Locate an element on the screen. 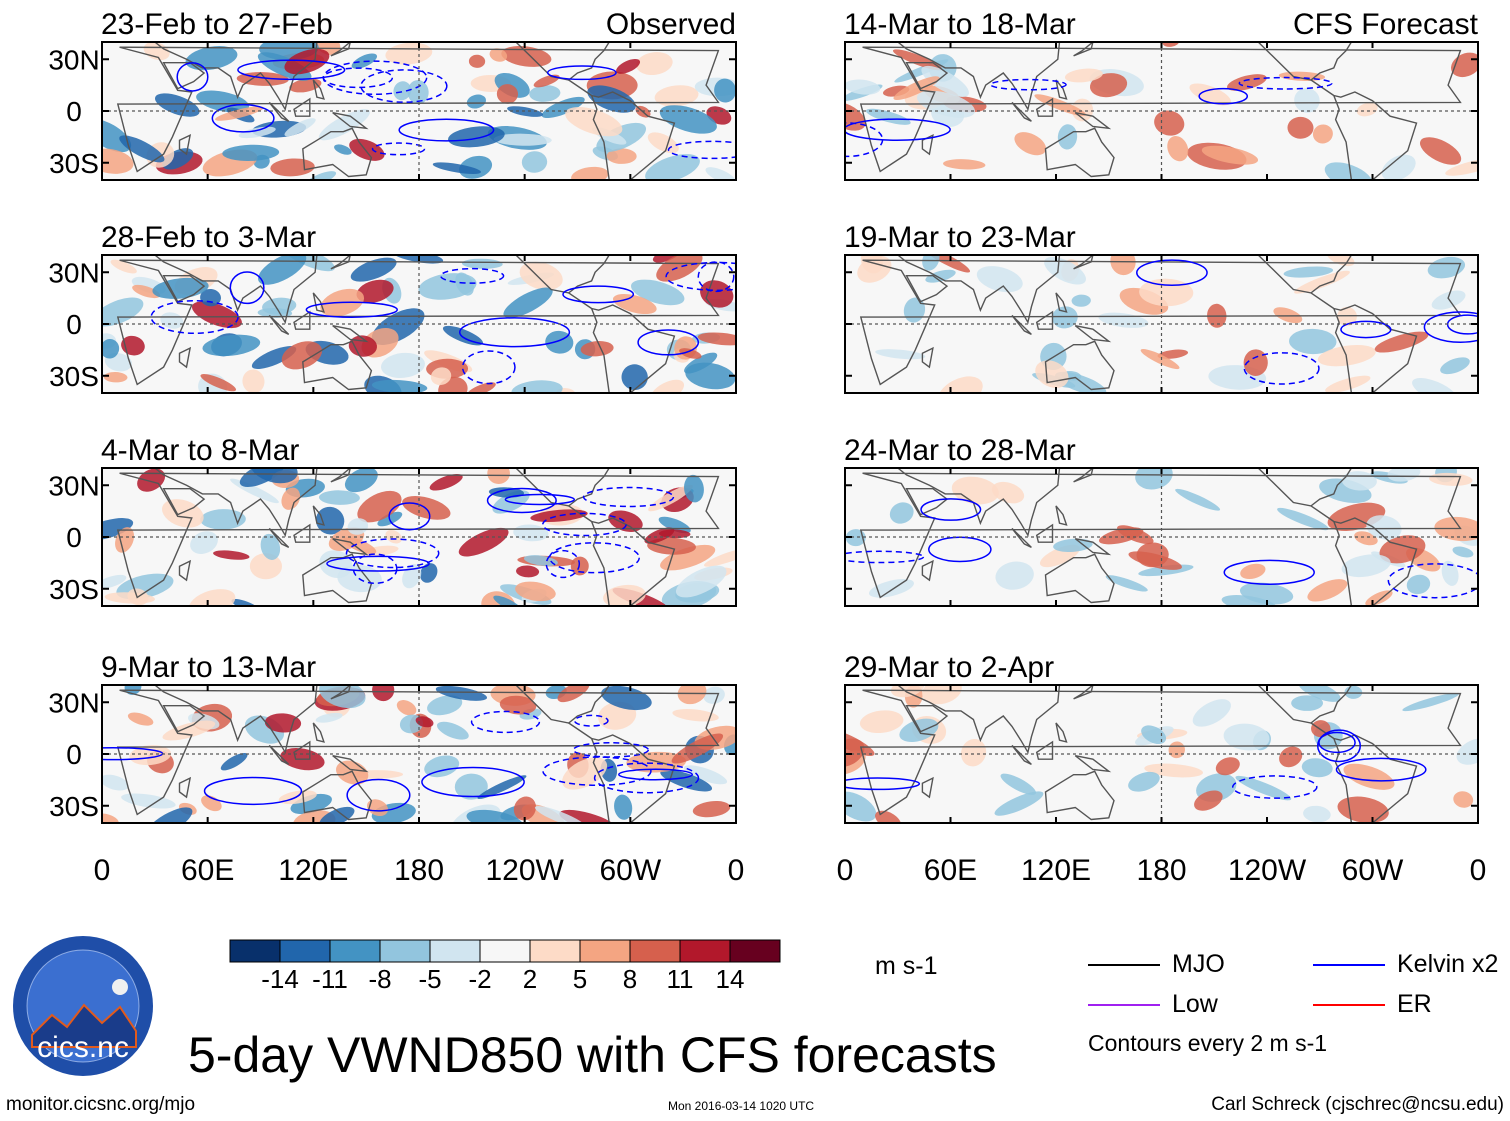 The width and height of the screenshot is (1510, 1121). colorbar-tick-label: 11 is located at coordinates (680, 979).